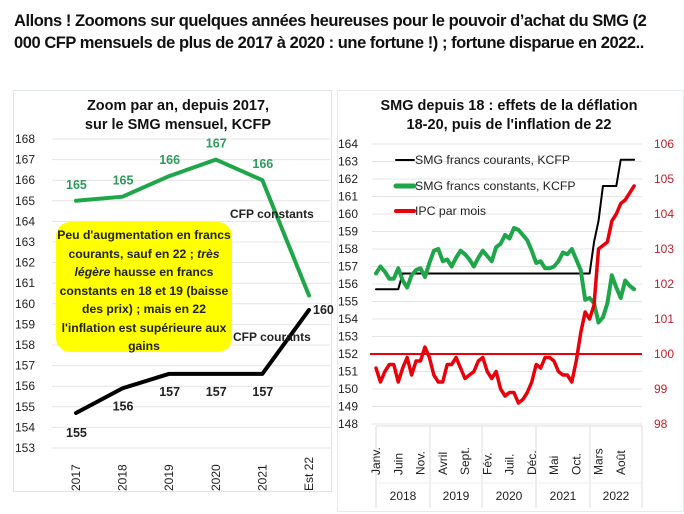 This screenshot has height=514, width=684. Describe the element at coordinates (563, 496) in the screenshot. I see `x-year-label: 2021` at that location.